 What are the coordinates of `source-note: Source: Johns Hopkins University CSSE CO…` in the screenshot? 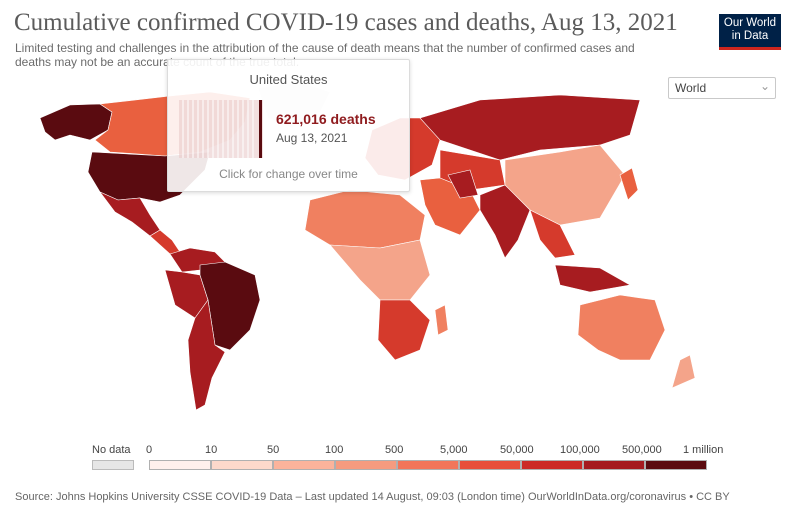 It's located at (372, 497).